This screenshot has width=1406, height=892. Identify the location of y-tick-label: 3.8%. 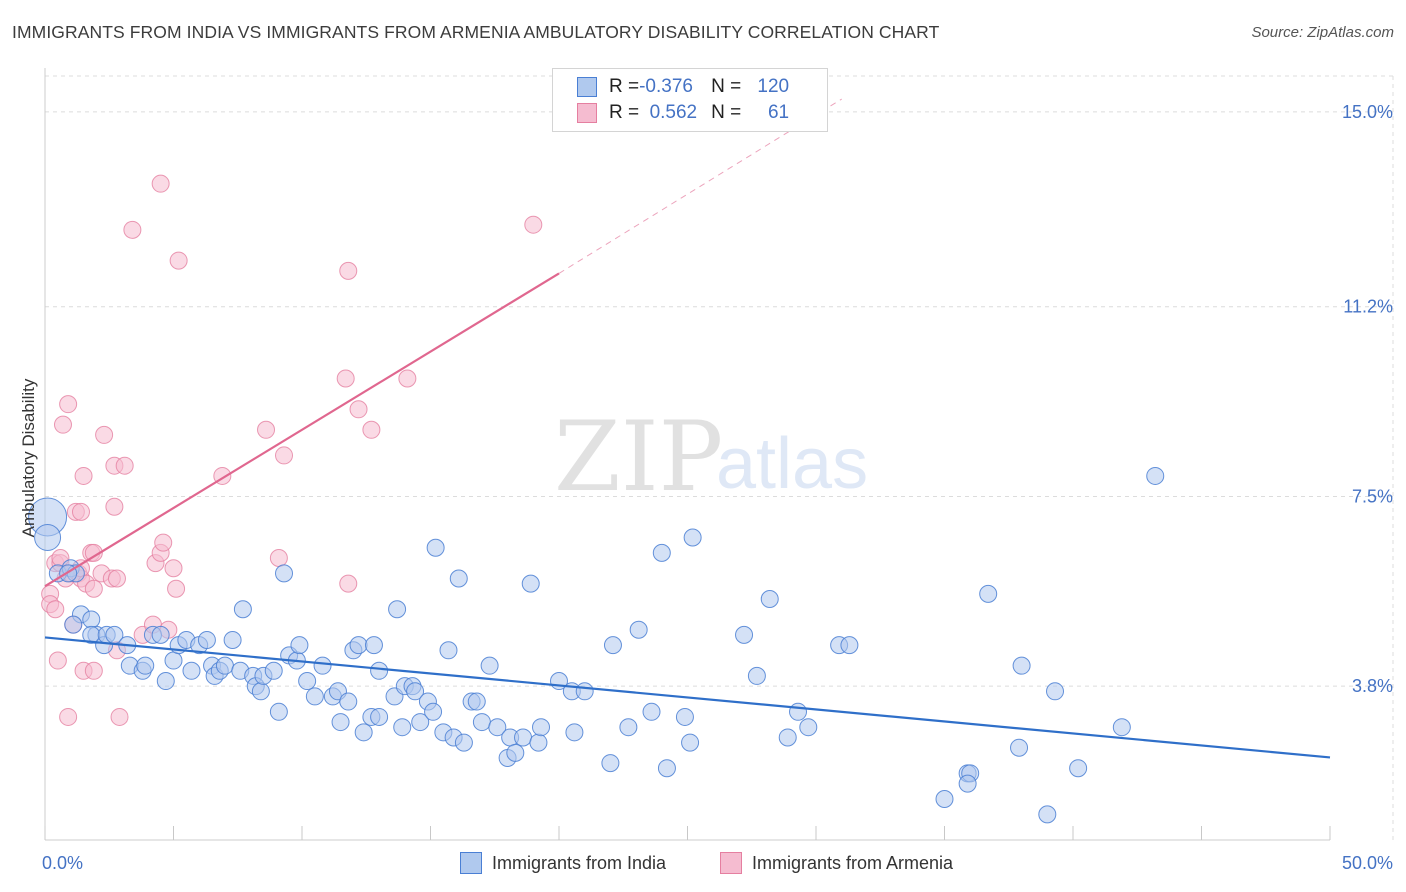
(1372, 686).